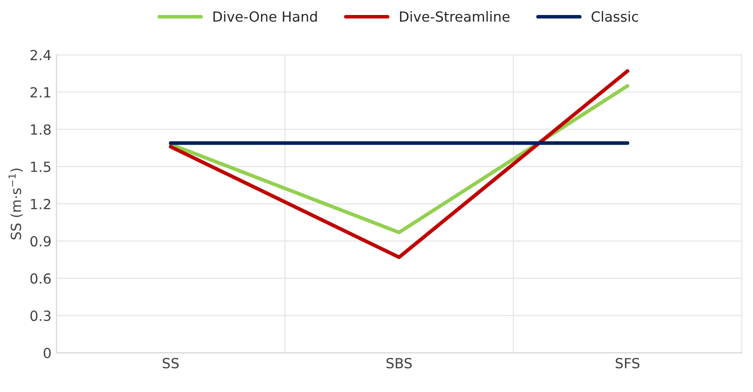 The height and width of the screenshot is (392, 753). What do you see at coordinates (265, 16) in the screenshot?
I see `legend-label: Dive-One Hand` at bounding box center [265, 16].